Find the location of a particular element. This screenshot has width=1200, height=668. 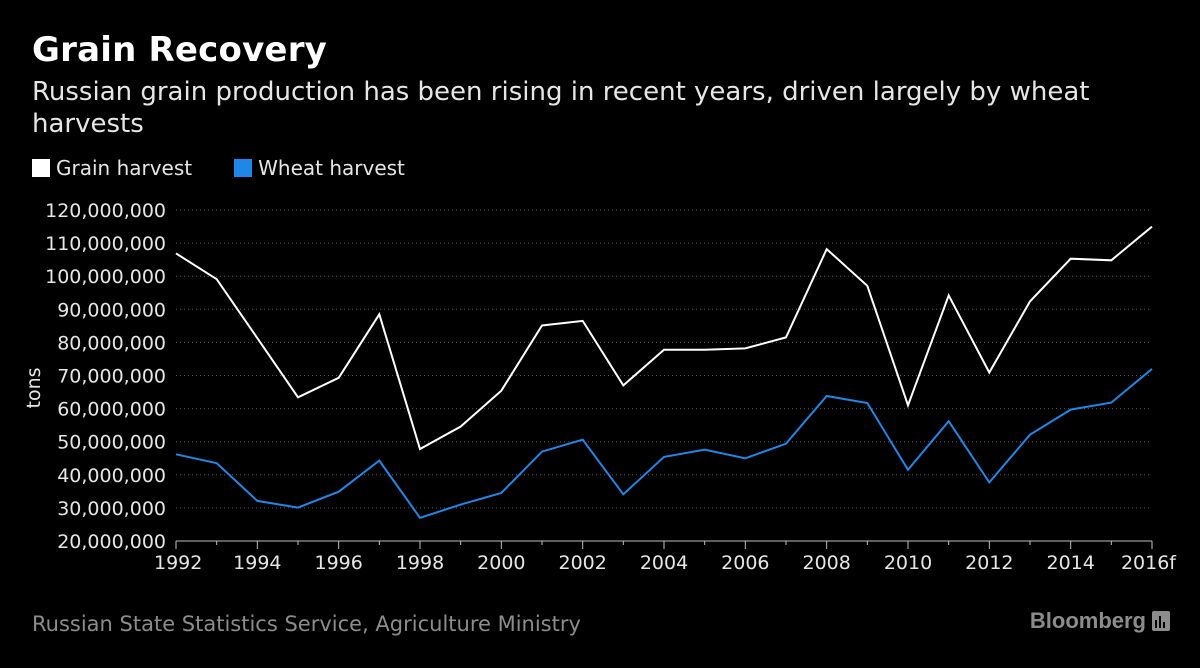

legend-swatch-grain is located at coordinates (41, 168).